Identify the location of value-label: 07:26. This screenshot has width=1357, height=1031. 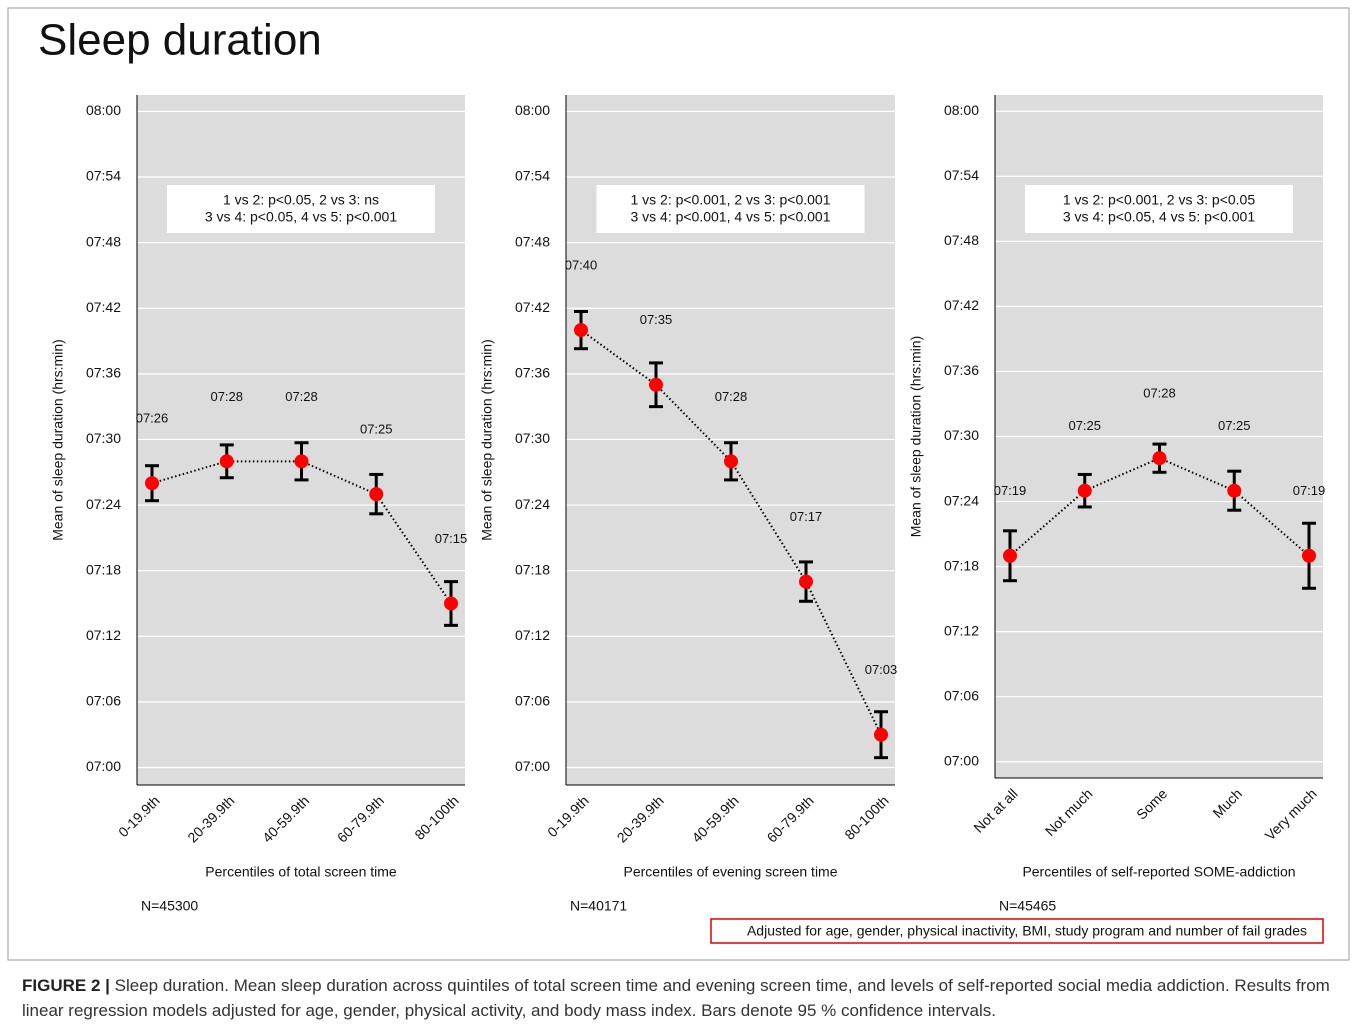
(152, 418).